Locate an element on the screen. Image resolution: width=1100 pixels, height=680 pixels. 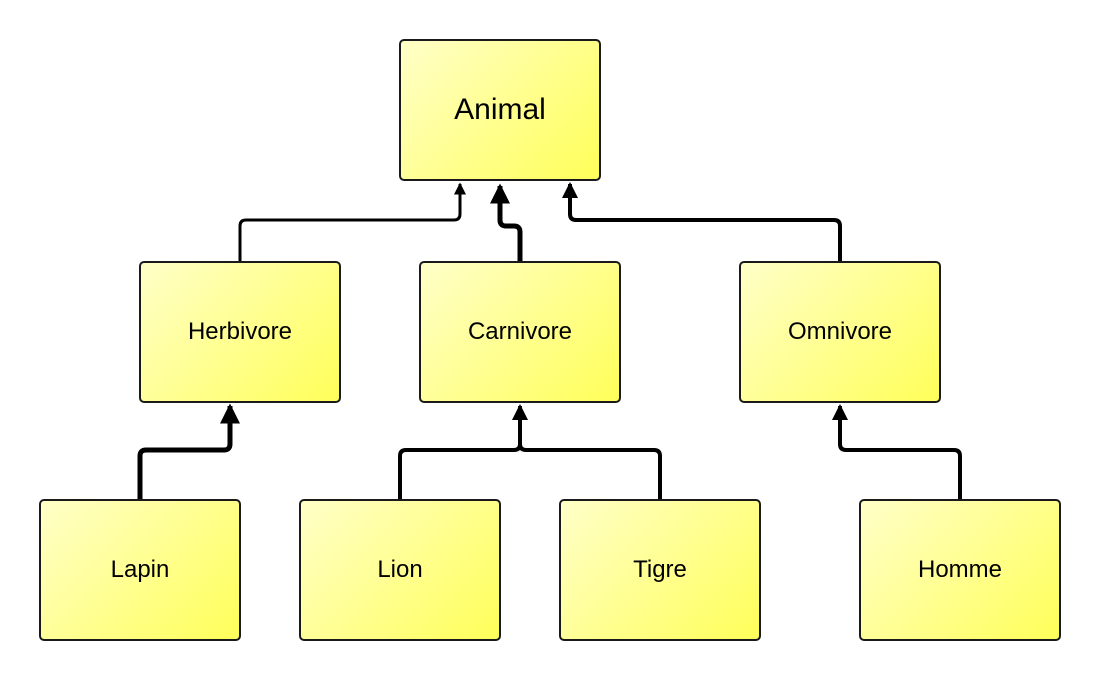
node-tigre: Tigre is located at coordinates (660, 570).